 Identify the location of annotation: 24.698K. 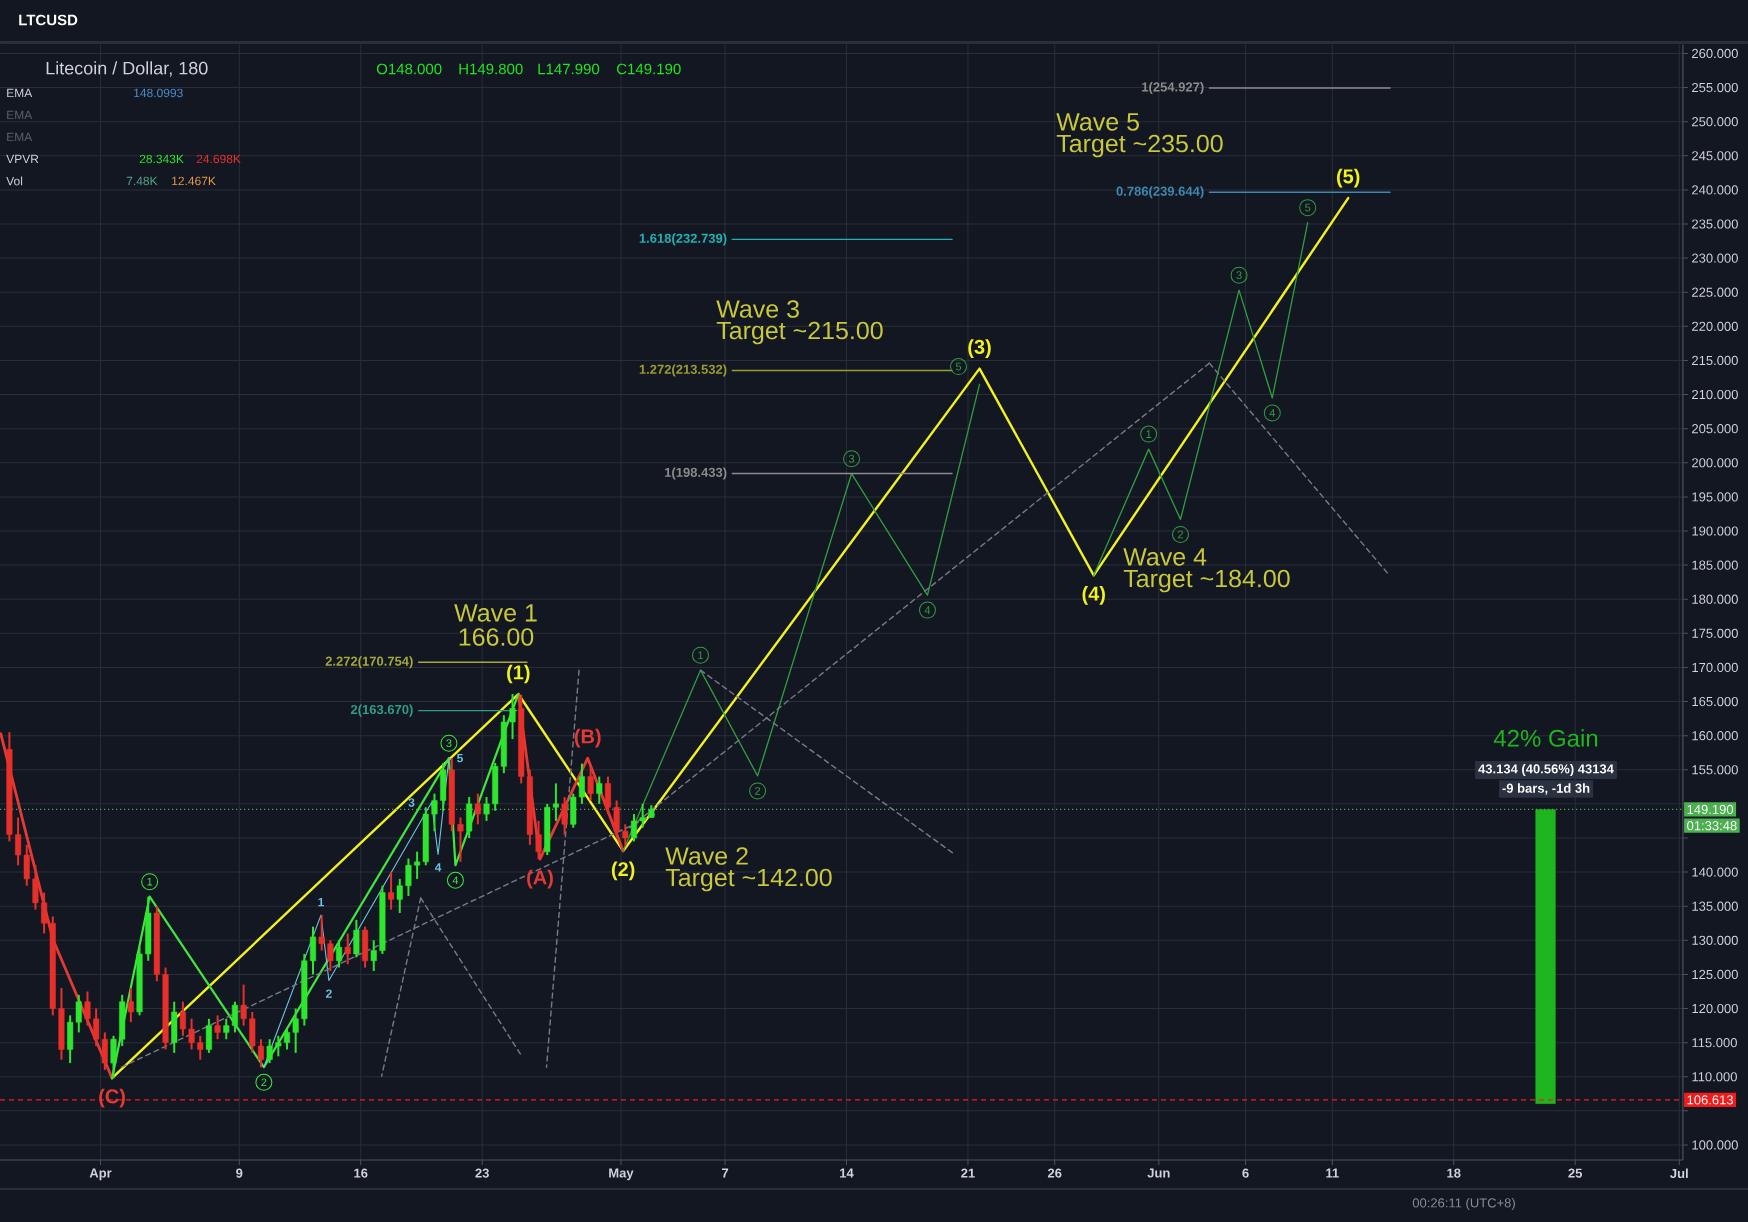
(218, 159).